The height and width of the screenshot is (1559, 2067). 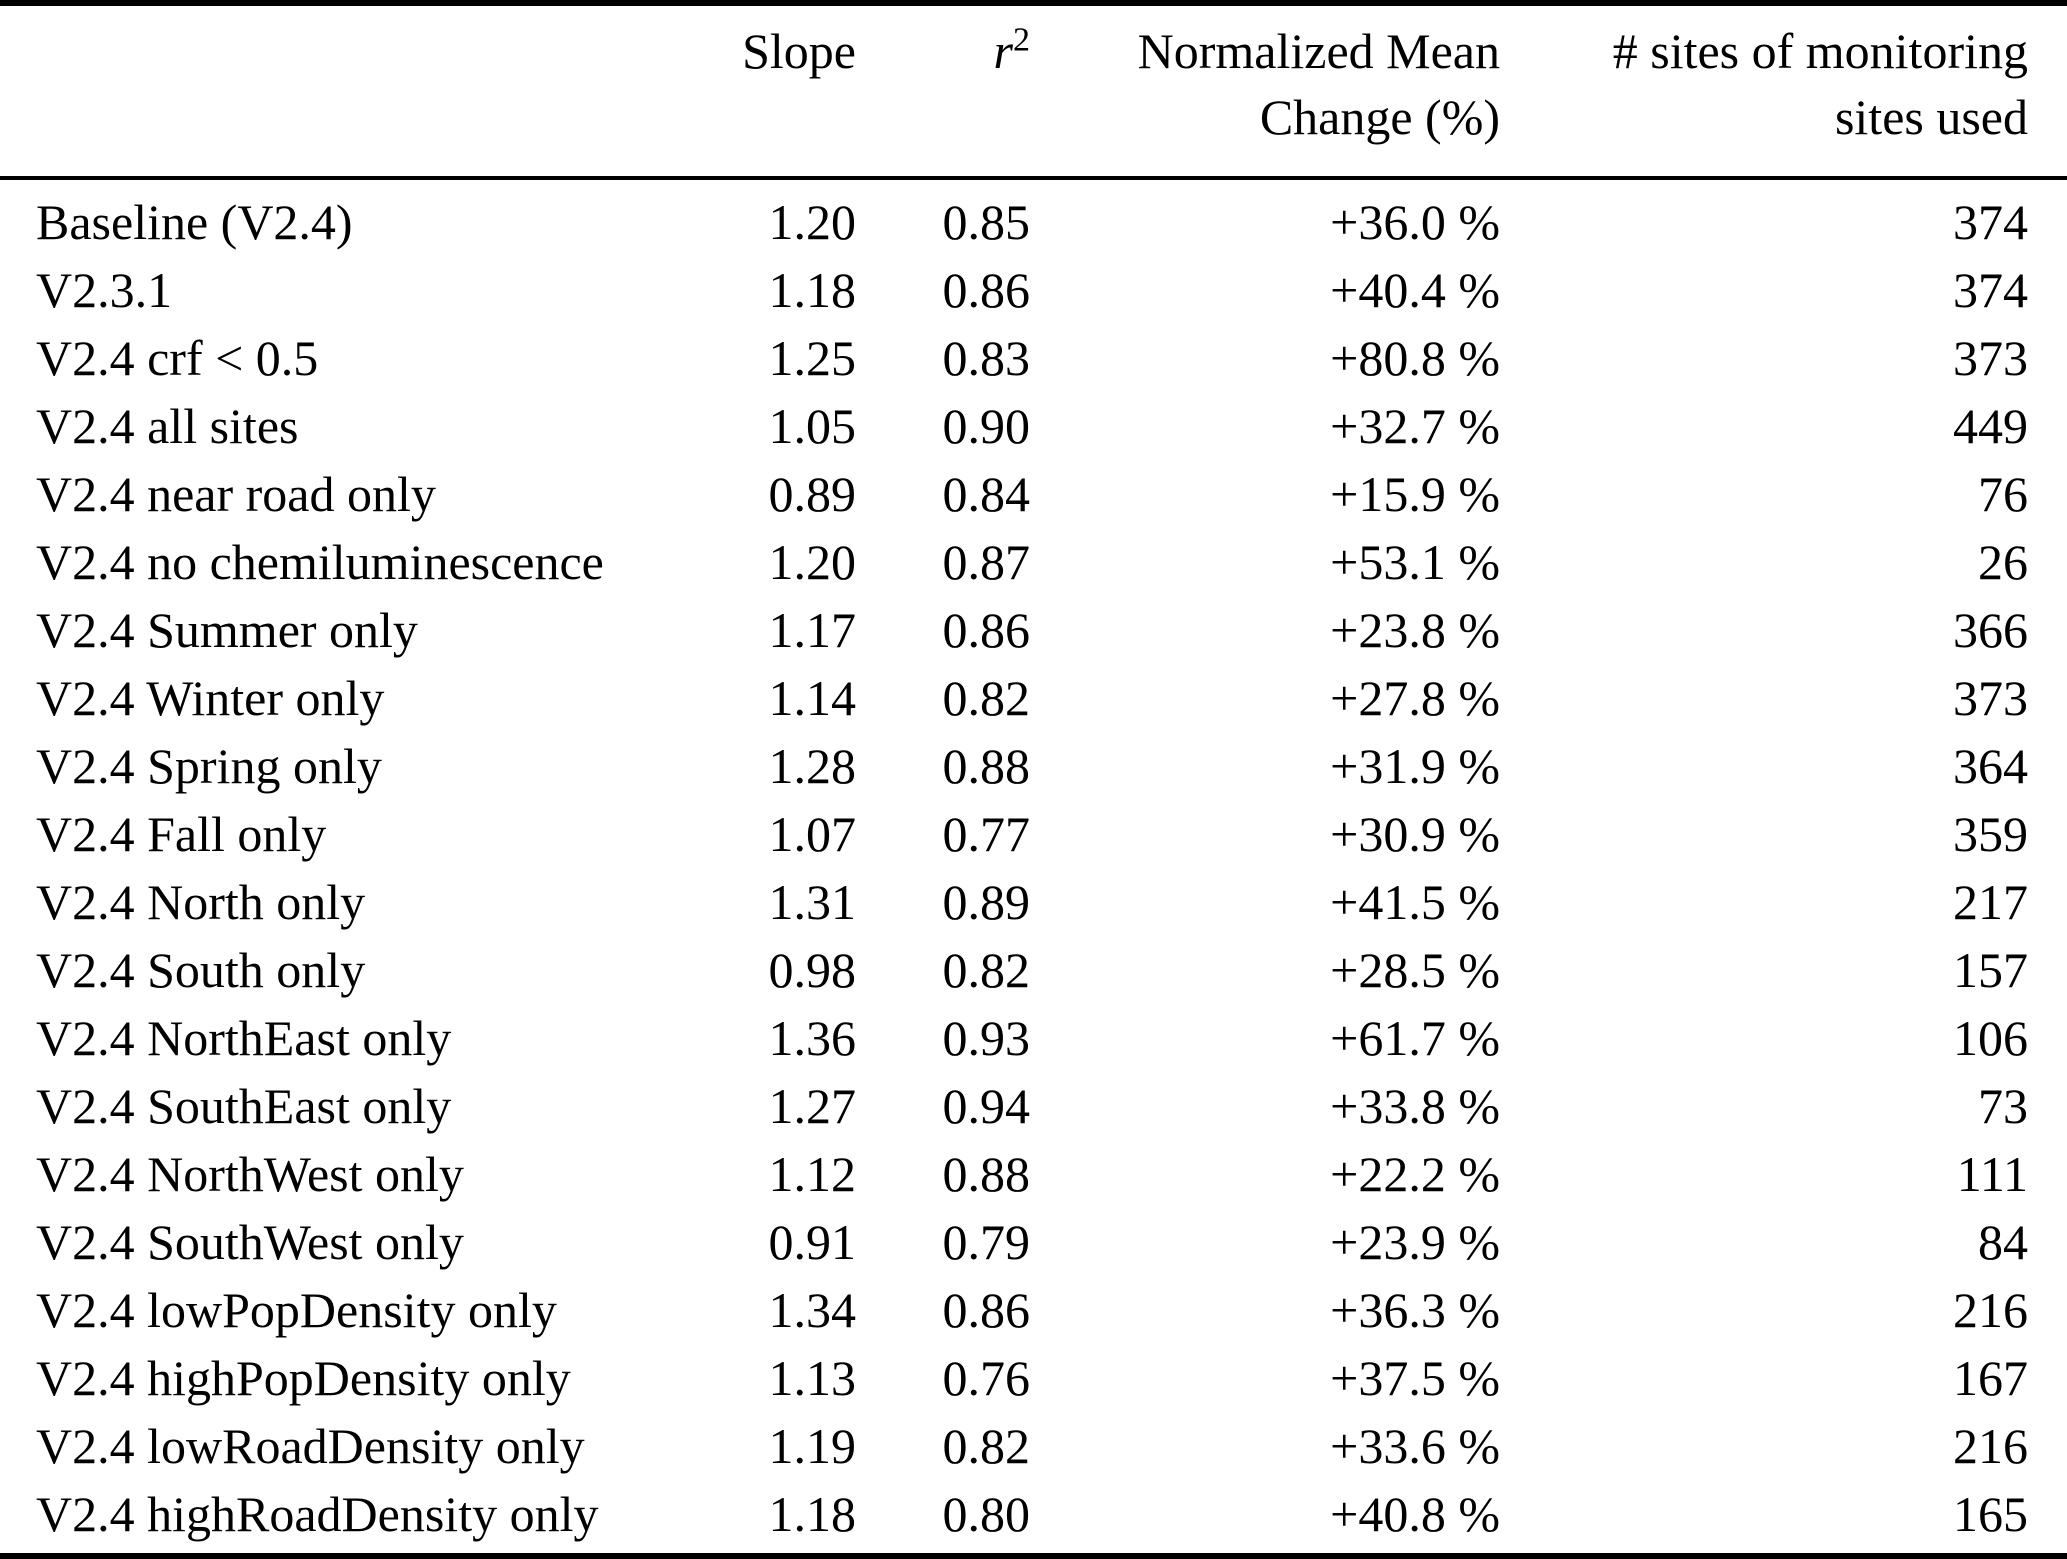 What do you see at coordinates (986, 1514) in the screenshot?
I see `r-squared-value: 0.80` at bounding box center [986, 1514].